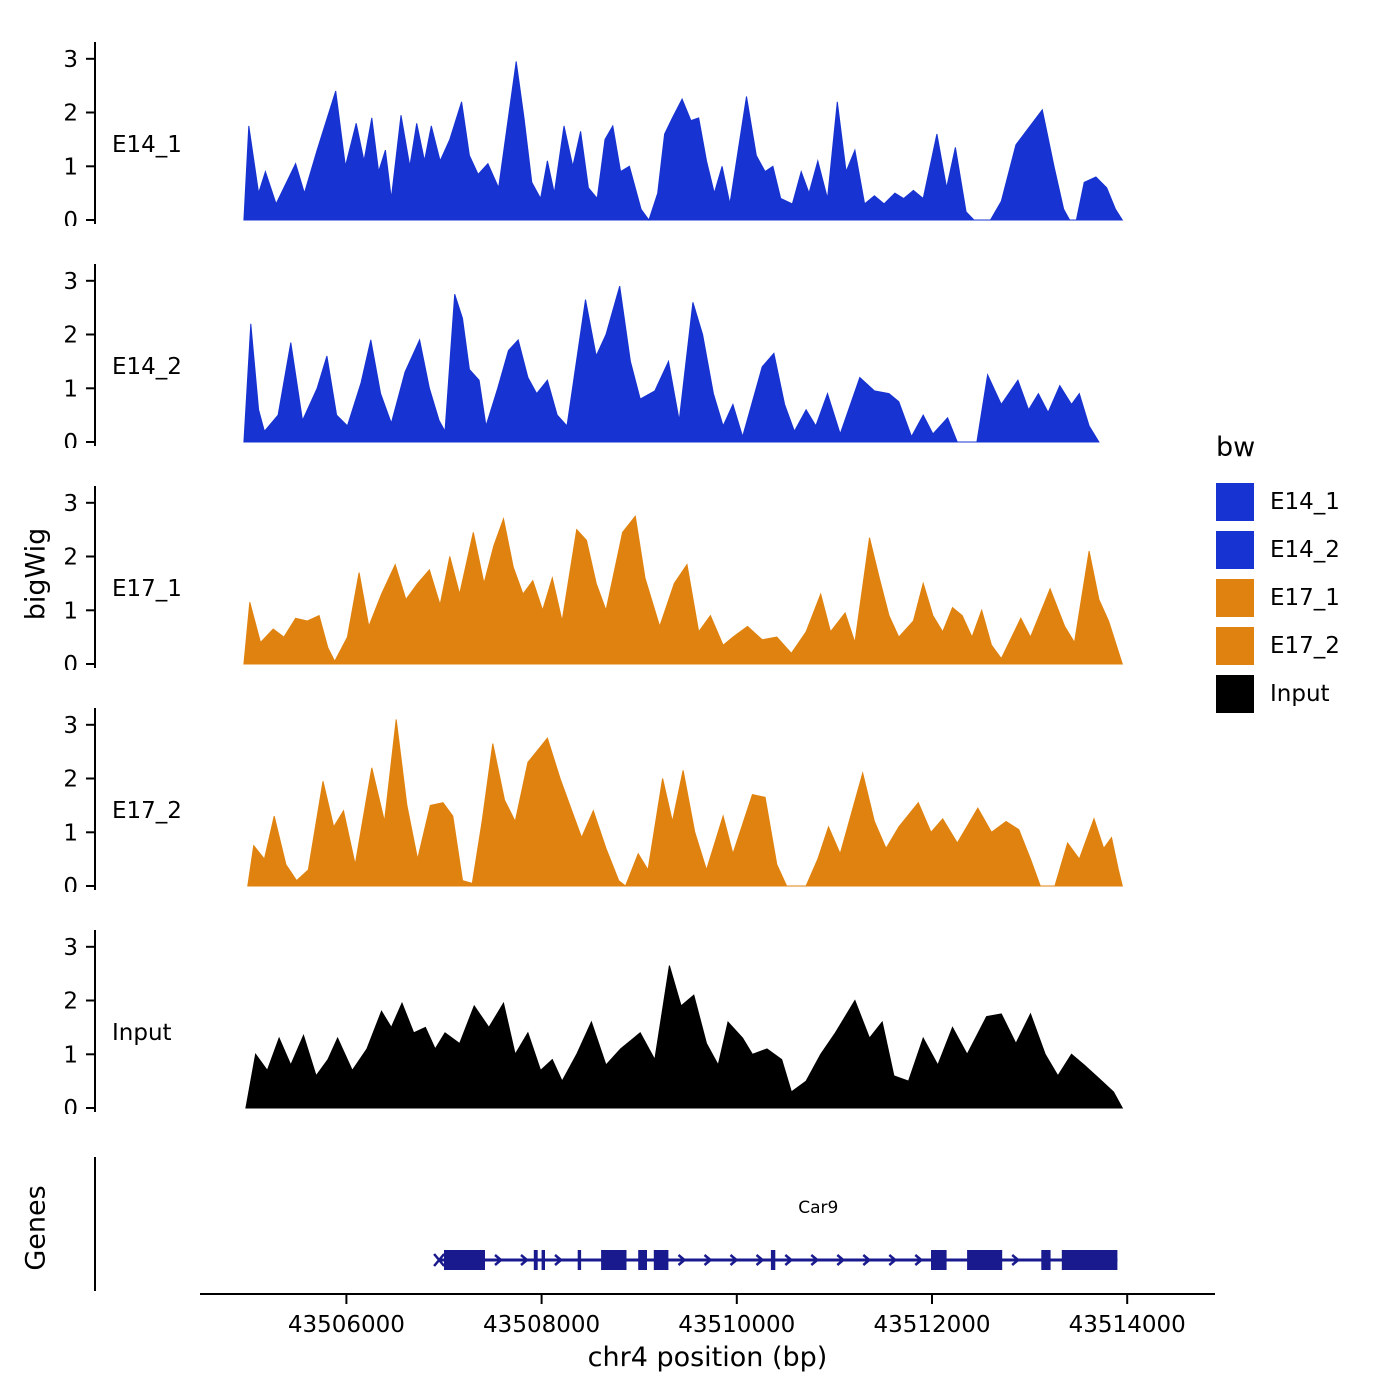 This screenshot has height=1400, width=1400. What do you see at coordinates (1305, 550) in the screenshot?
I see `legend-item-label: E14_2` at bounding box center [1305, 550].